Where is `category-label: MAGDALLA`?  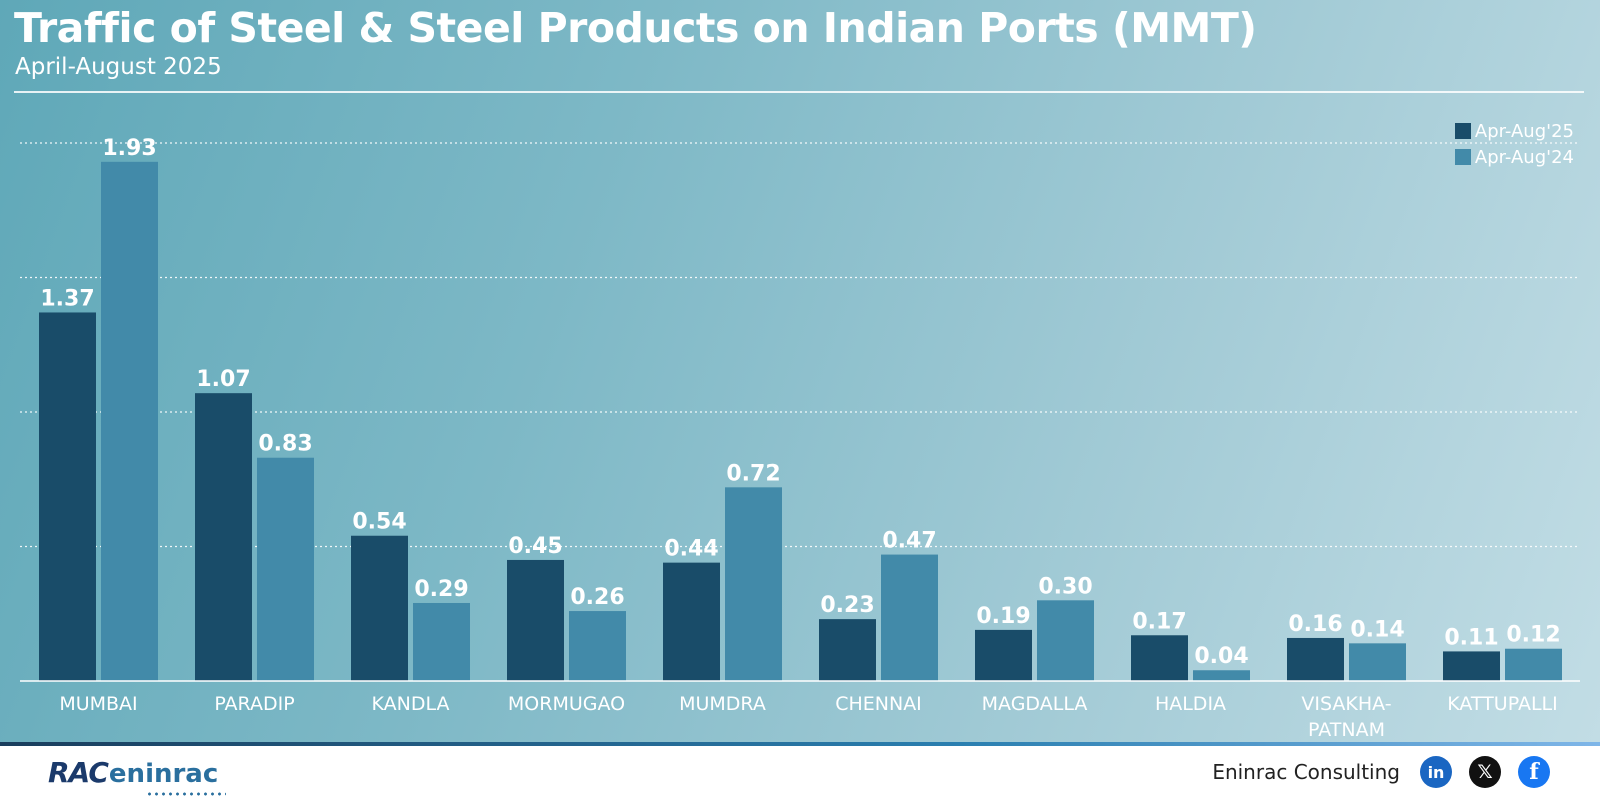 category-label: MAGDALLA is located at coordinates (1035, 704).